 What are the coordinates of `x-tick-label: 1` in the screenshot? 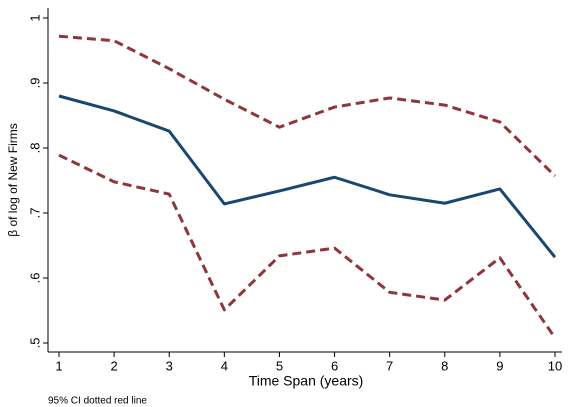 It's located at (58, 365).